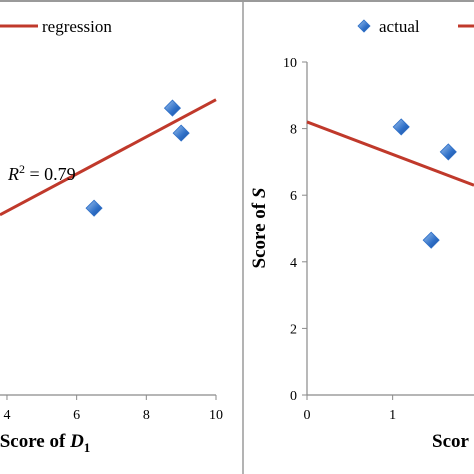 This screenshot has height=474, width=474. What do you see at coordinates (293, 329) in the screenshot?
I see `right-y-tick-label: 2` at bounding box center [293, 329].